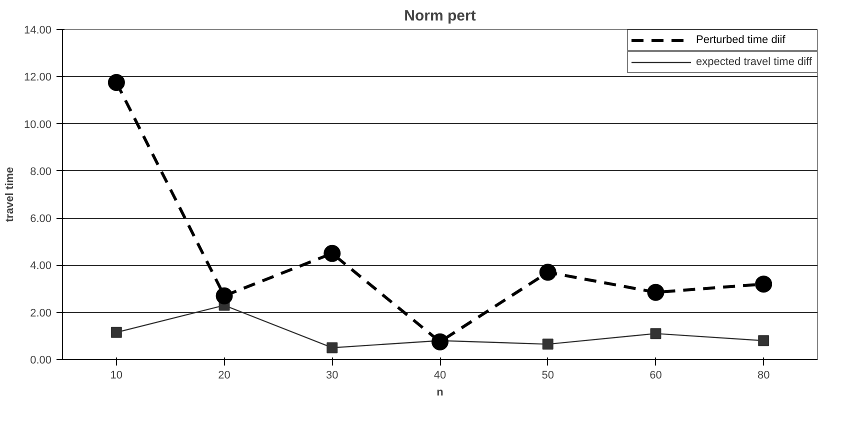 The height and width of the screenshot is (436, 855). I want to click on y-tick-label: 2.00, so click(41, 313).